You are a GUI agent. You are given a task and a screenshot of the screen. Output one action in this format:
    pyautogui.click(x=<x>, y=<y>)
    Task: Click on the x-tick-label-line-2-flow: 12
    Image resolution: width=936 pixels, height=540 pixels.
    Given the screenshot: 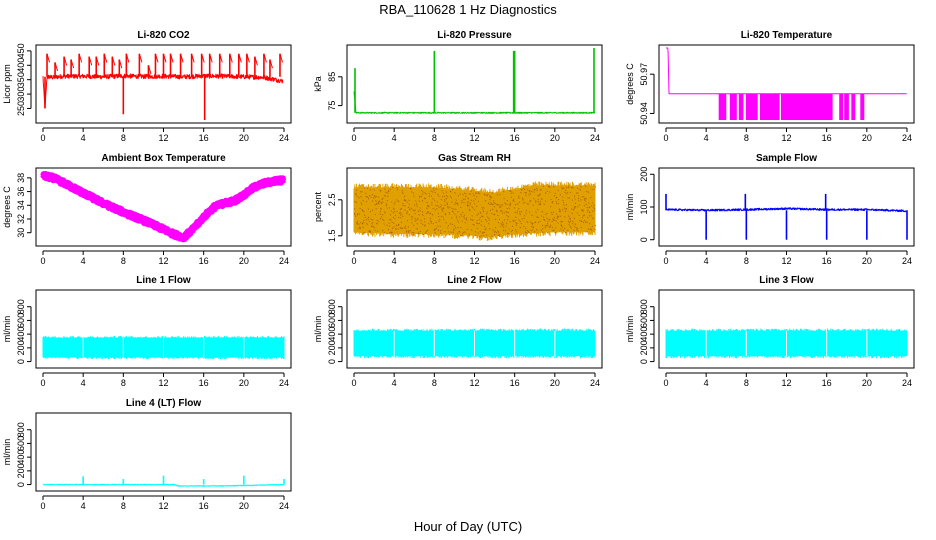 What is the action you would take?
    pyautogui.click(x=474, y=383)
    